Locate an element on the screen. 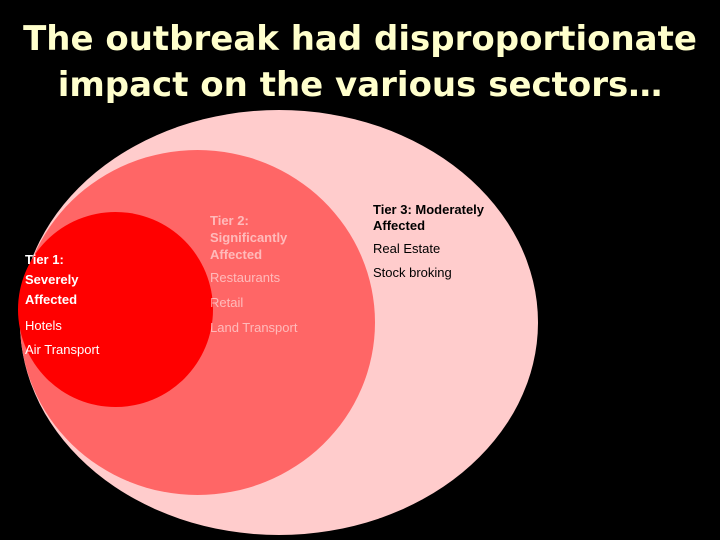  tier2-title-line-1: Tier 2: is located at coordinates (229, 220).